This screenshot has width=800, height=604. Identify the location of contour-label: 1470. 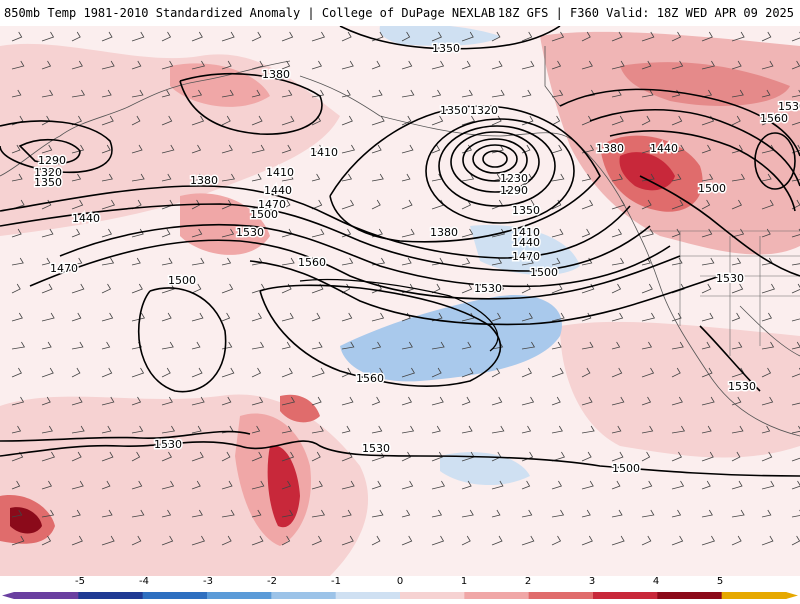
(272, 204).